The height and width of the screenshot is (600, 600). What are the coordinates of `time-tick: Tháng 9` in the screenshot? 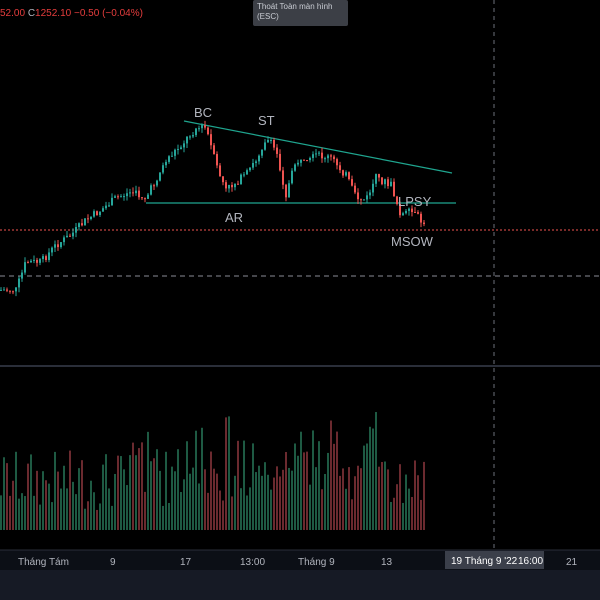 It's located at (316, 562).